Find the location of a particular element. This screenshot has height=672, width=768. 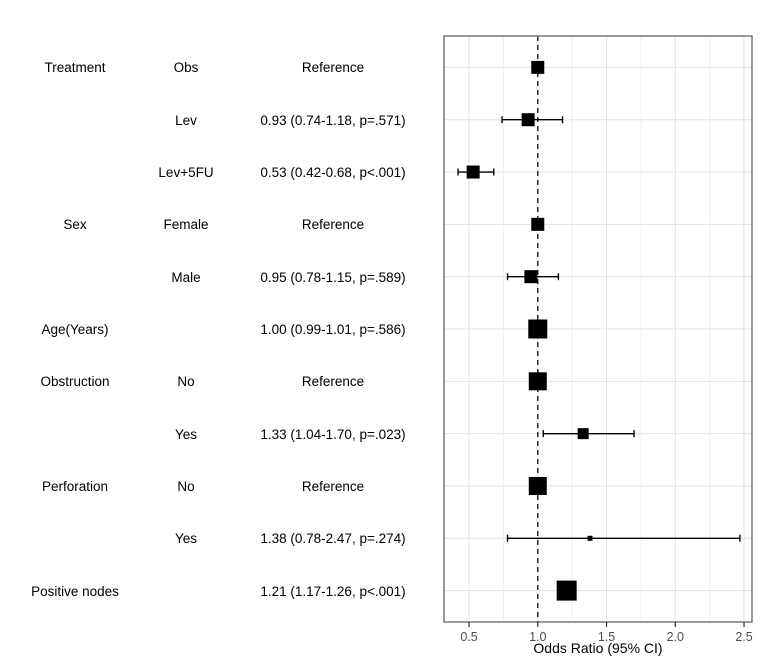

row-estimate: 1.38 (0.78-2.47, p=.274) is located at coordinates (333, 538).